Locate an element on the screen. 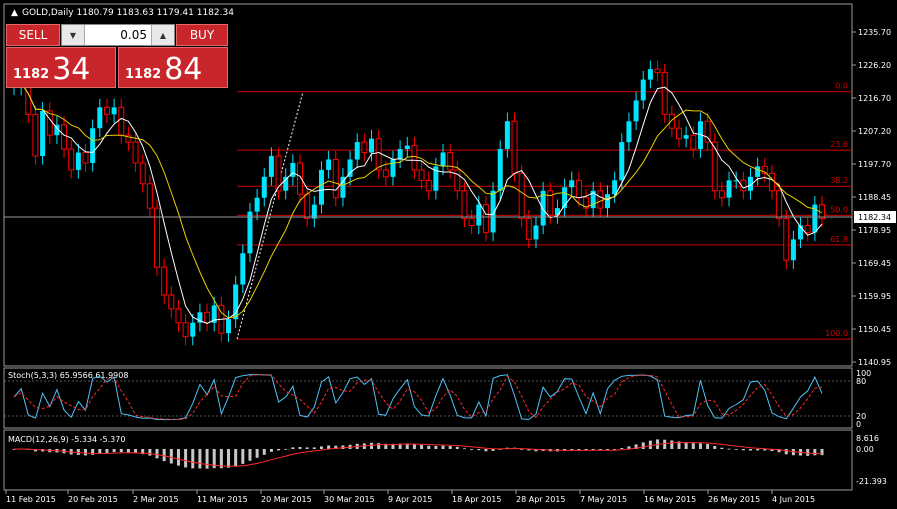 The width and height of the screenshot is (897, 509). stoch-lines is located at coordinates (418, 397).